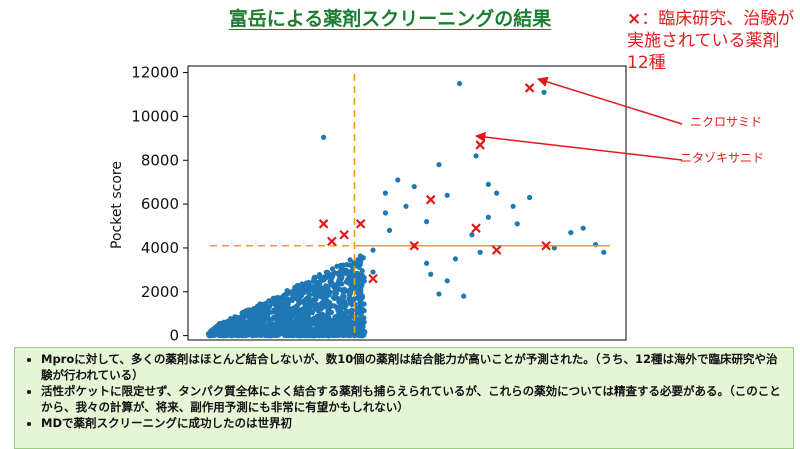 The image size is (800, 449). I want to click on arrow-niclosamide, so click(609, 100).